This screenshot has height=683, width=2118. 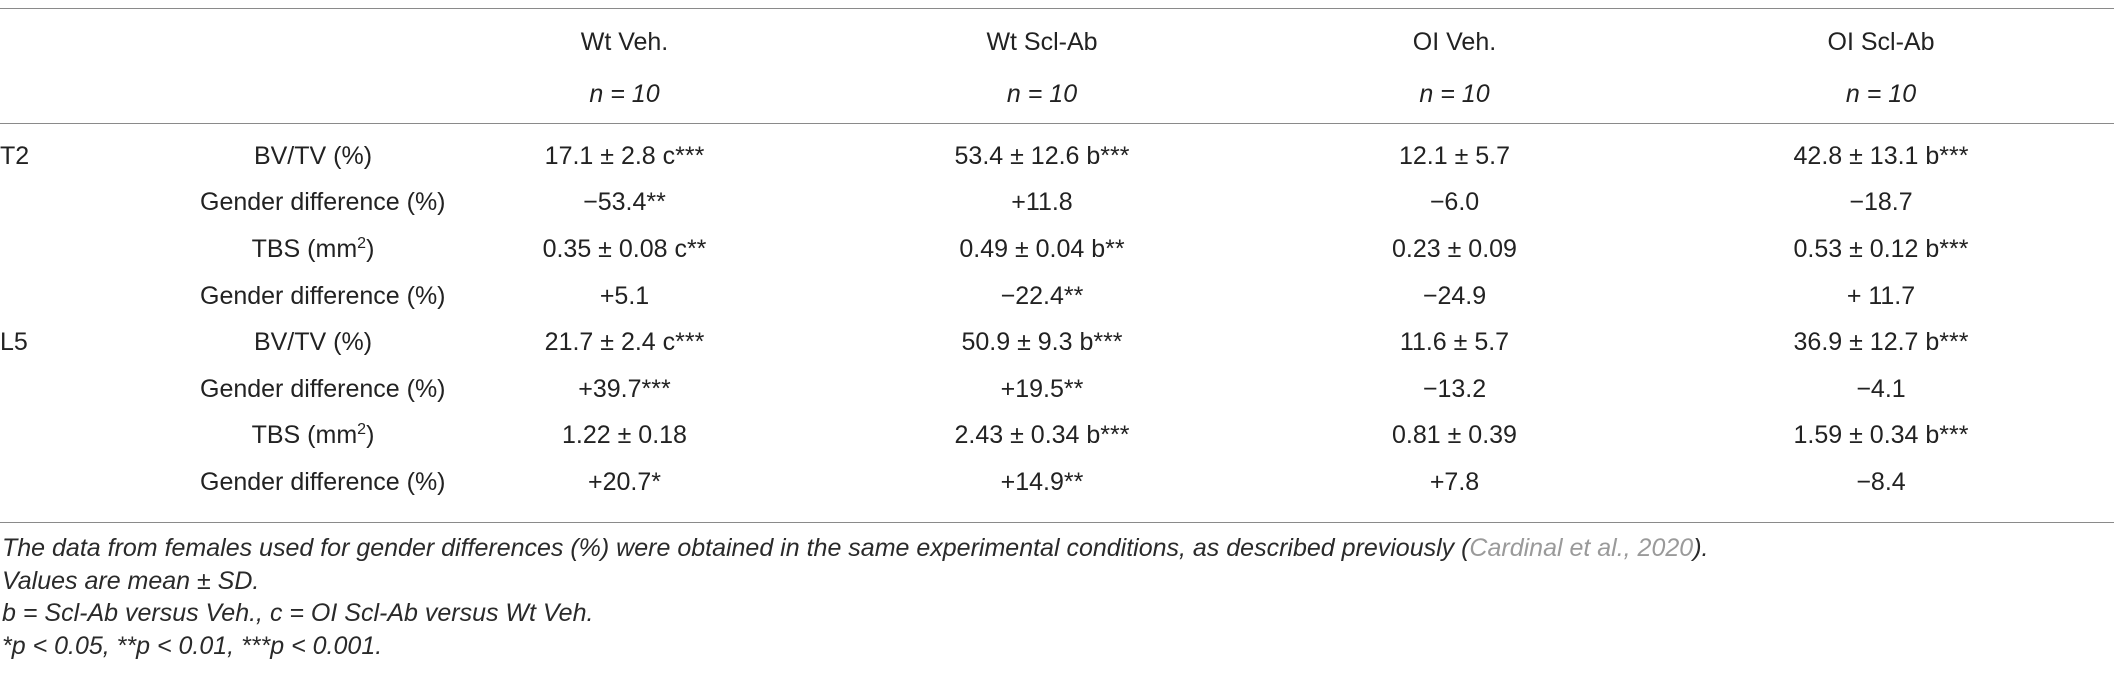 I want to click on footnote-line: Values are mean ± SD., so click(x=131, y=580).